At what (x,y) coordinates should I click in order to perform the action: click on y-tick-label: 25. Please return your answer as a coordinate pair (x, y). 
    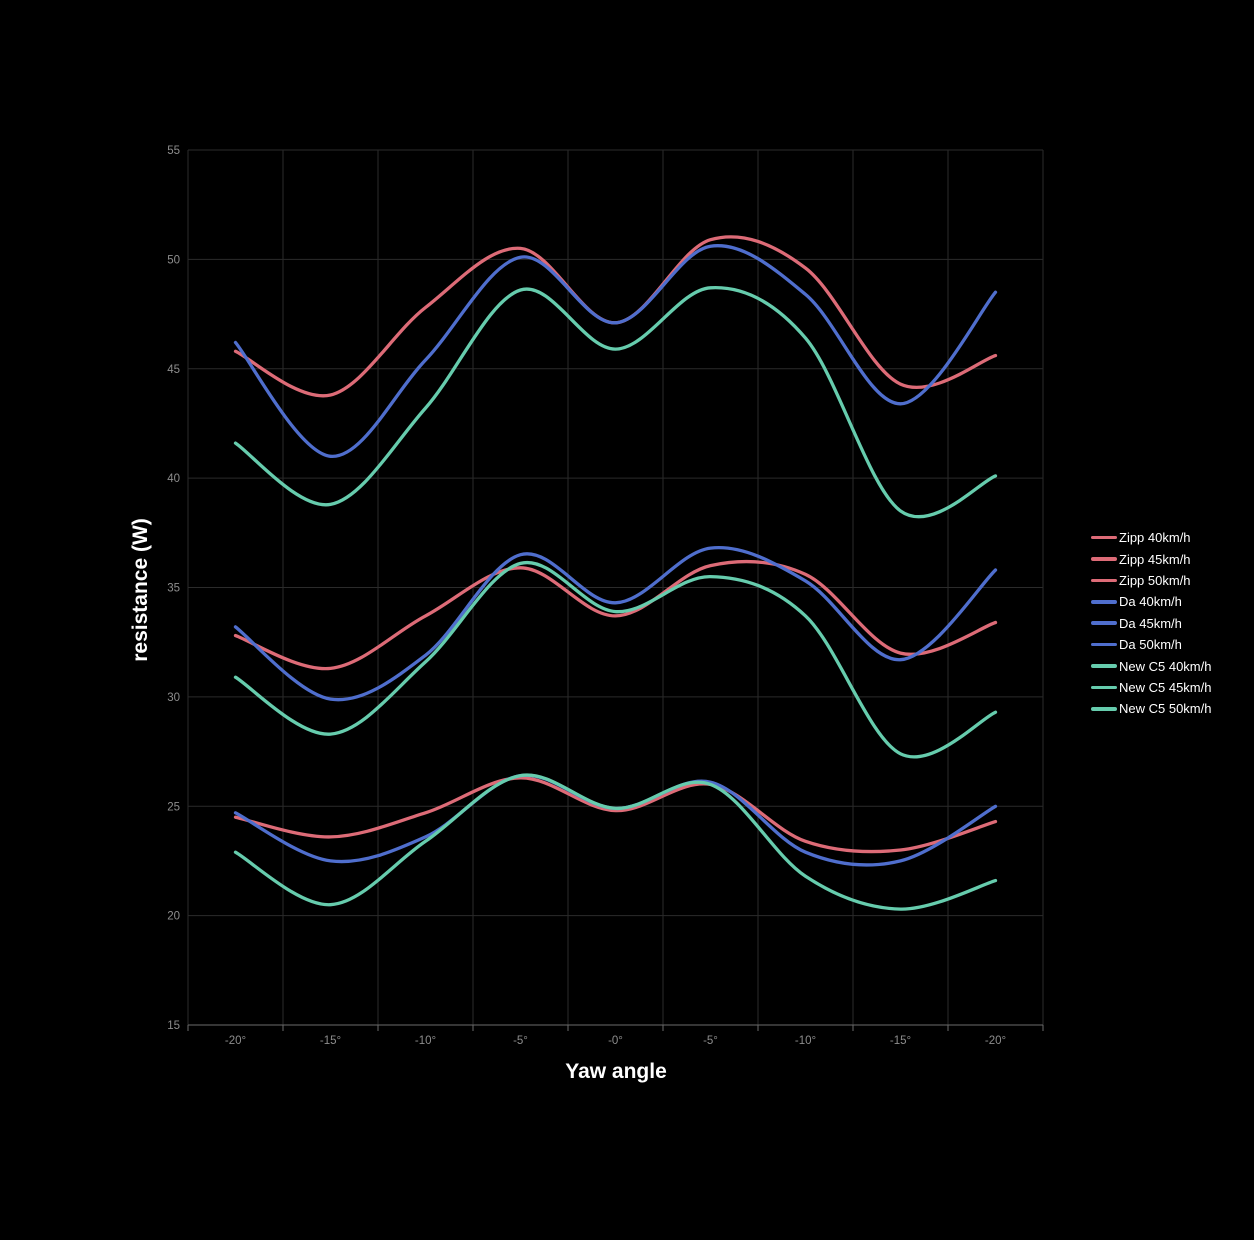
    Looking at the image, I should click on (173, 807).